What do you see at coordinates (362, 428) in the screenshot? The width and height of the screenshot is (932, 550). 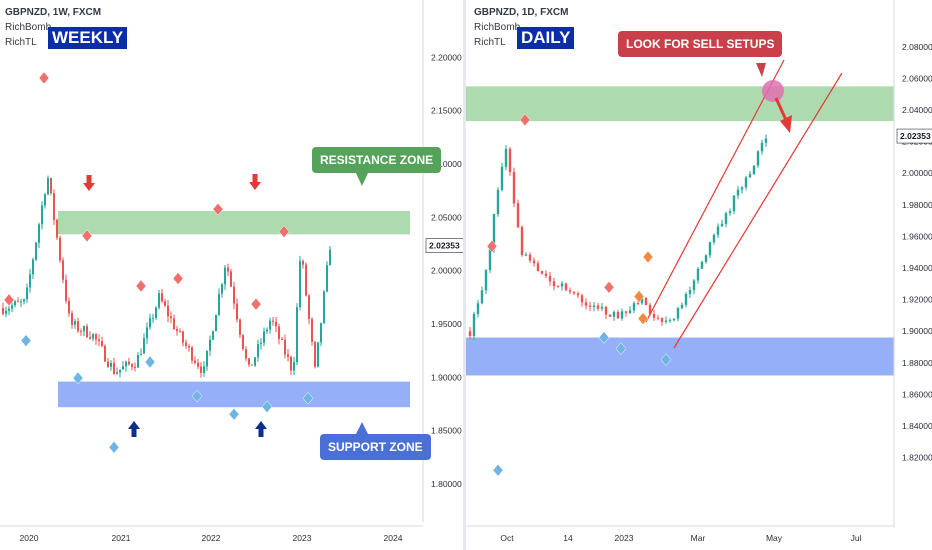 I see `support-label-pointer` at bounding box center [362, 428].